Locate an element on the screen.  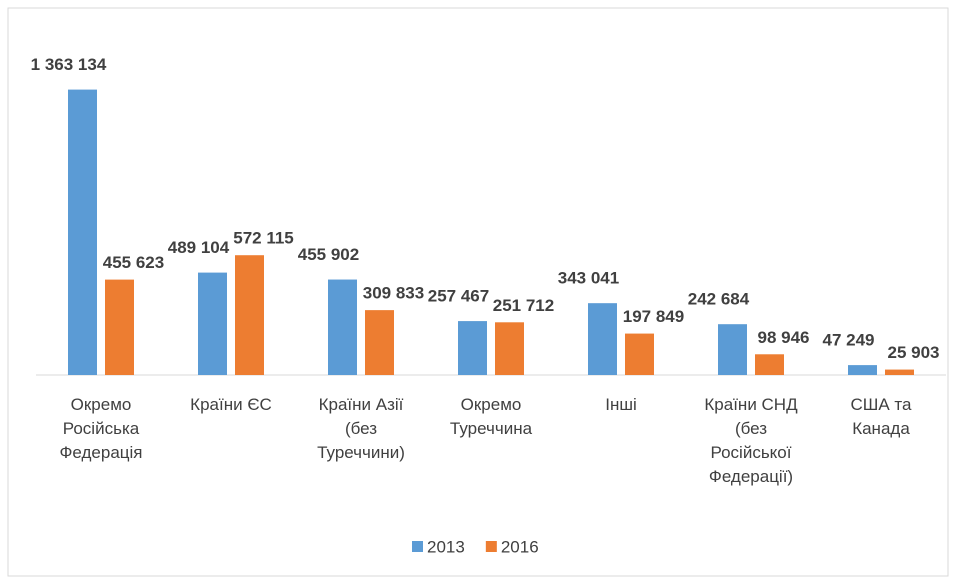
data-label: 1 363 134 is located at coordinates (69, 64).